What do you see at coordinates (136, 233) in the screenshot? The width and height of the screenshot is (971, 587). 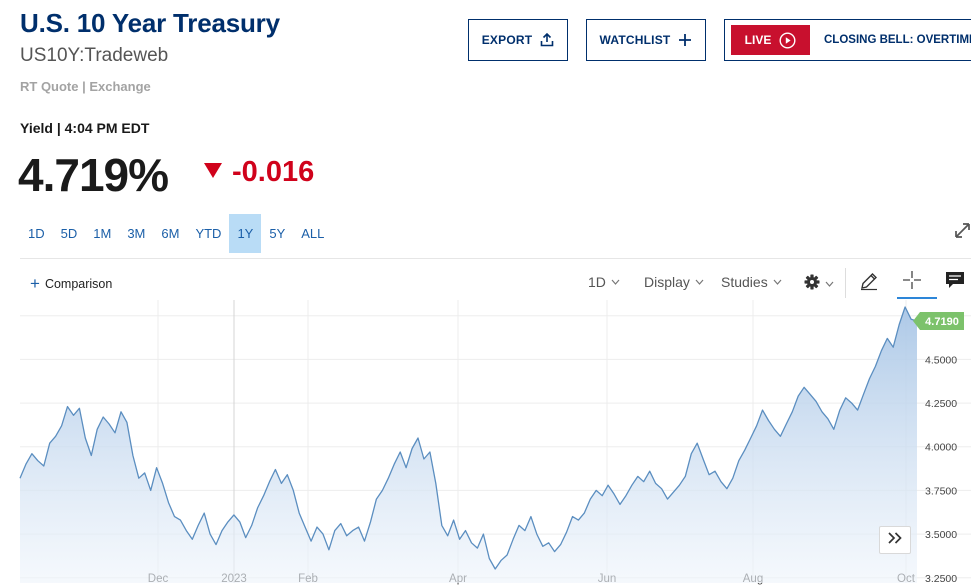 I see `range-tab-3m: 3M` at bounding box center [136, 233].